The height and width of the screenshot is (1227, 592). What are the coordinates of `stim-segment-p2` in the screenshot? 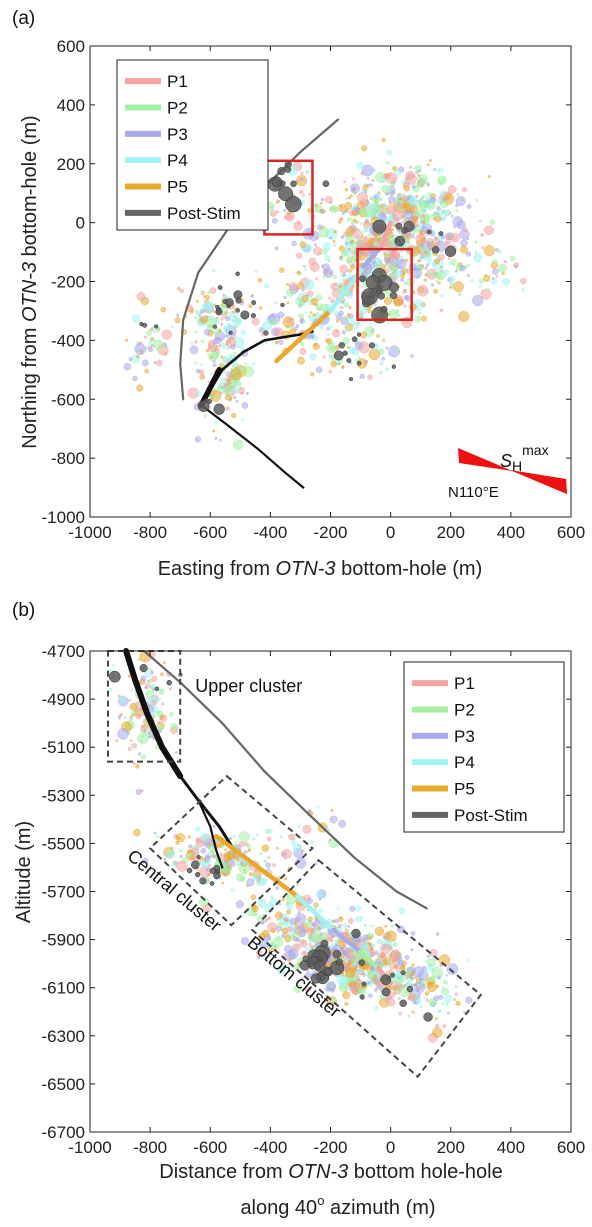 It's located at (369, 960).